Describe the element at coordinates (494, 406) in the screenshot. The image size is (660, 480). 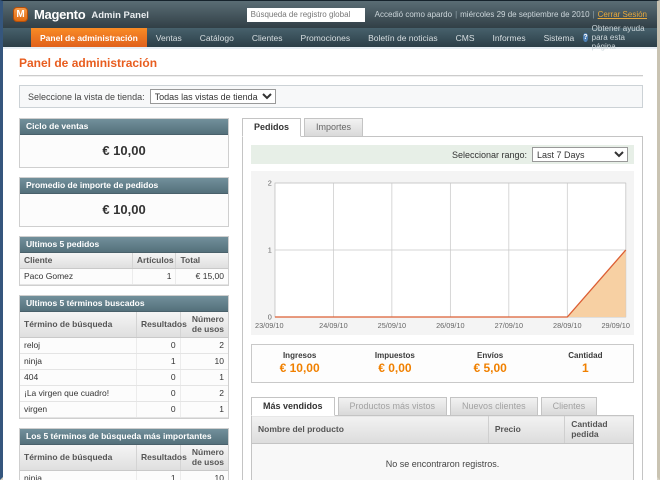
I see `tab-nuevos-clientes: Nuevos clientes` at that location.